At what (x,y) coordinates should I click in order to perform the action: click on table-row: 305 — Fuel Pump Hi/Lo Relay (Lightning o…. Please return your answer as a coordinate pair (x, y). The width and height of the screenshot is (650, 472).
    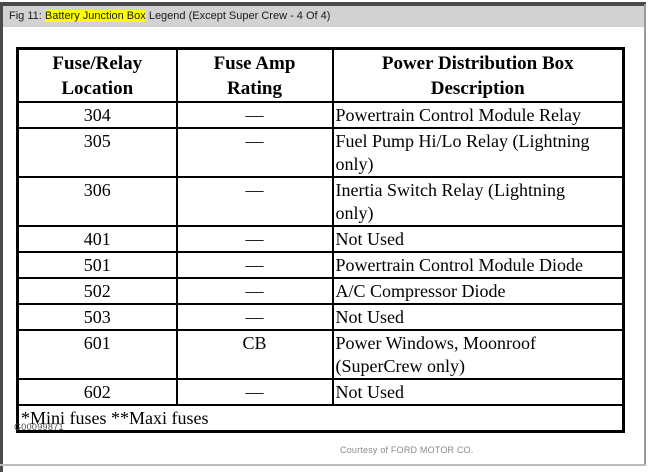
    Looking at the image, I should click on (320, 152).